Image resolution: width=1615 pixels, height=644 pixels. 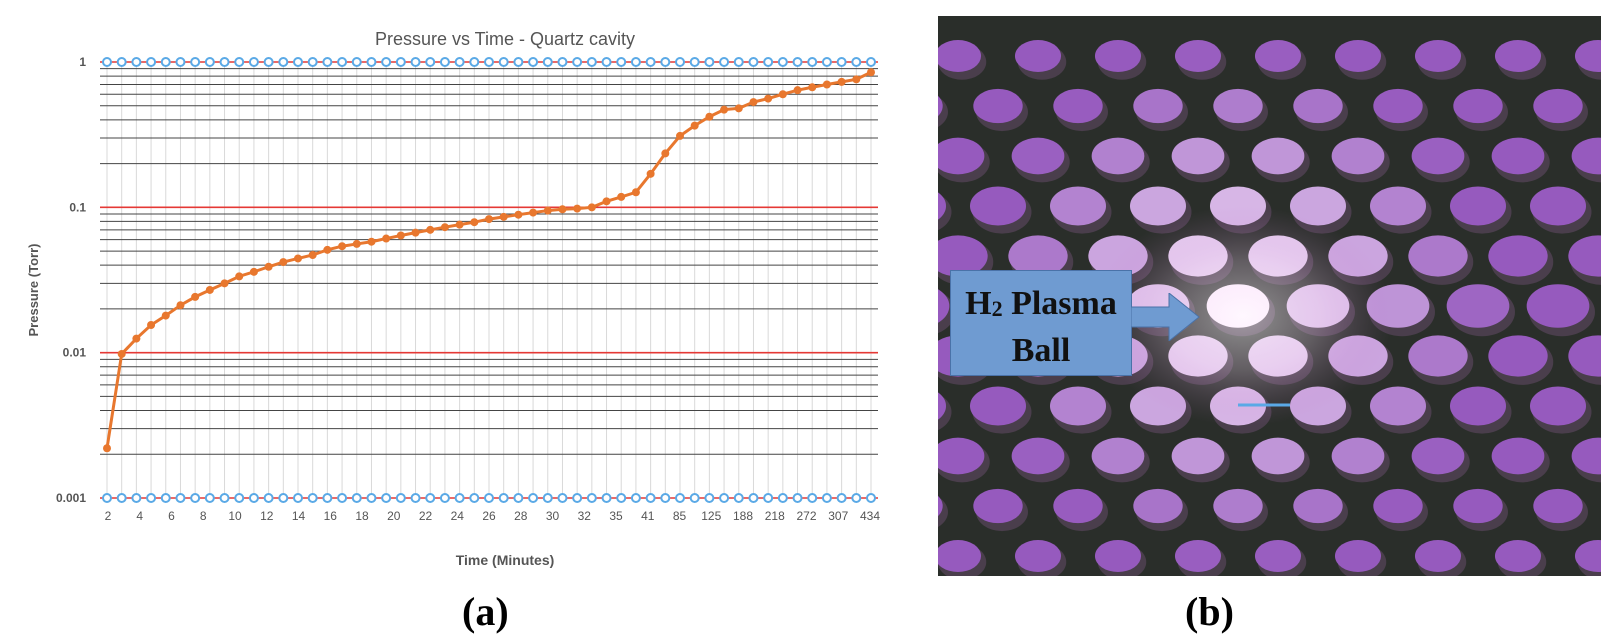 I want to click on x-tick-label: 18, so click(x=362, y=516).